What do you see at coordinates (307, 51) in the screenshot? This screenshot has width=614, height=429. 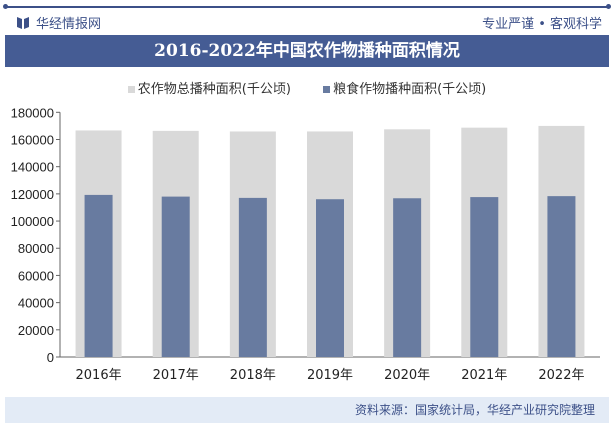 I see `chart-title: 2016-2022年中国农作物播种面积情况` at bounding box center [307, 51].